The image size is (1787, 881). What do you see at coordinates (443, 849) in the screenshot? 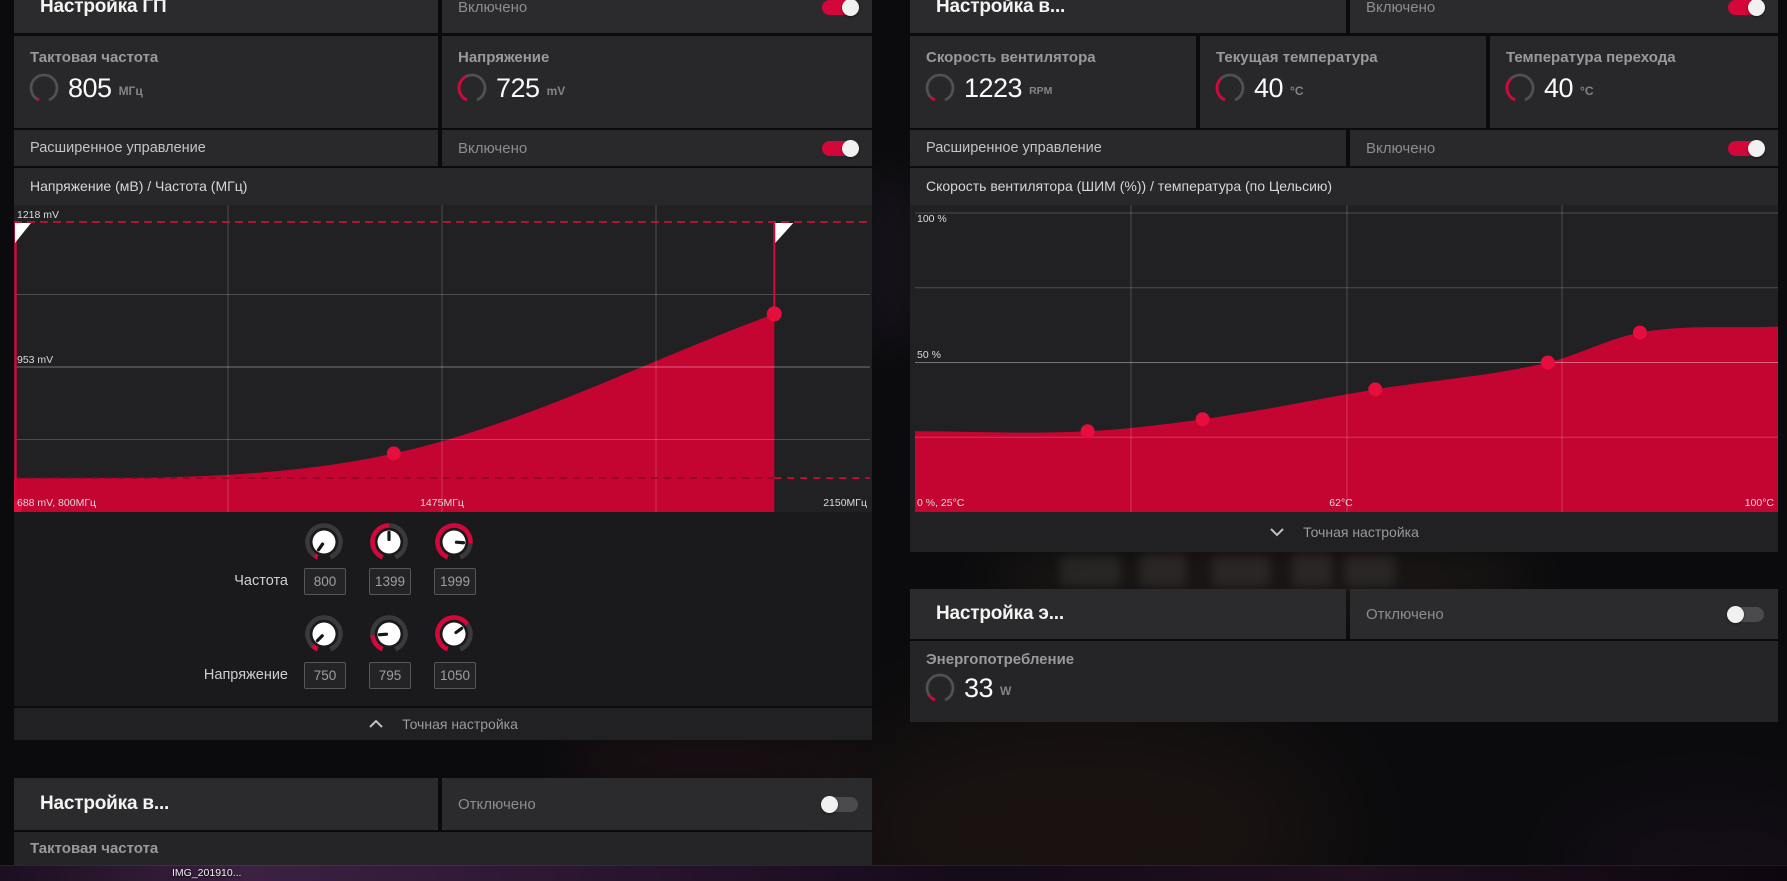
I see `clock-row: Тактовая частота` at bounding box center [443, 849].